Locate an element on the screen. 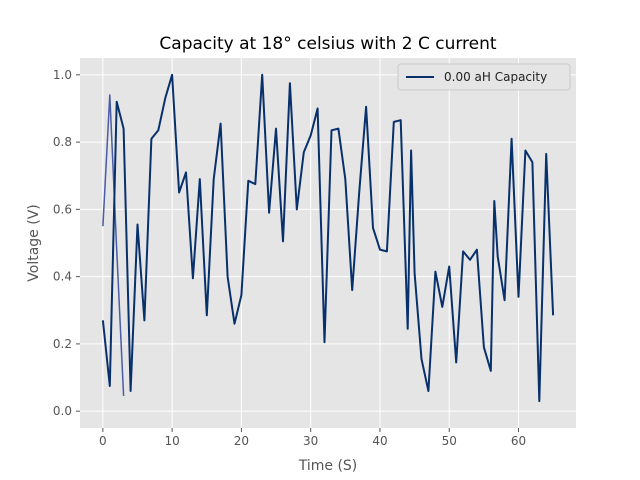  legend: 0.00 aH Capacity is located at coordinates (484, 77).